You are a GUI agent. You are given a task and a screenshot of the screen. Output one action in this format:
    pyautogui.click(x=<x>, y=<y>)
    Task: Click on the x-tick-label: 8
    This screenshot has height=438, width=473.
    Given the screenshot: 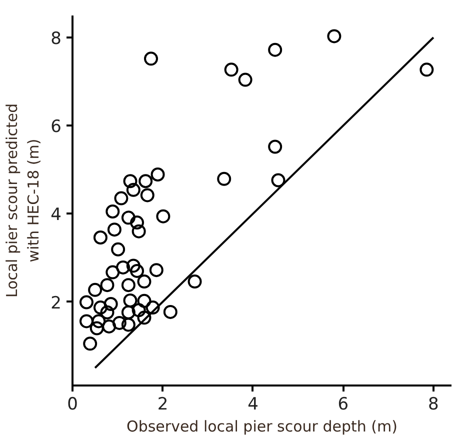 What is the action you would take?
    pyautogui.click(x=433, y=404)
    